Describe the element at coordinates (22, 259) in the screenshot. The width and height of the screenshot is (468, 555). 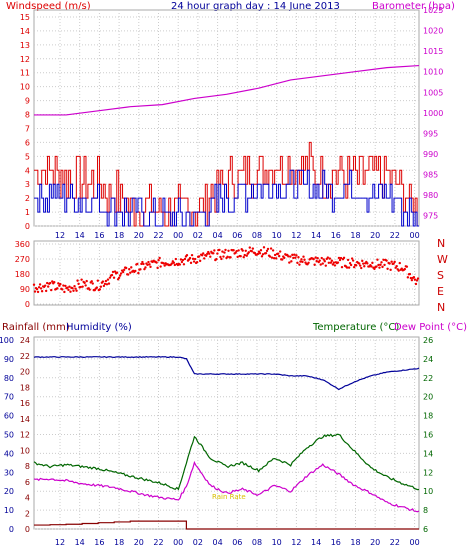
I see `direction-tick-label: 270` at that location.